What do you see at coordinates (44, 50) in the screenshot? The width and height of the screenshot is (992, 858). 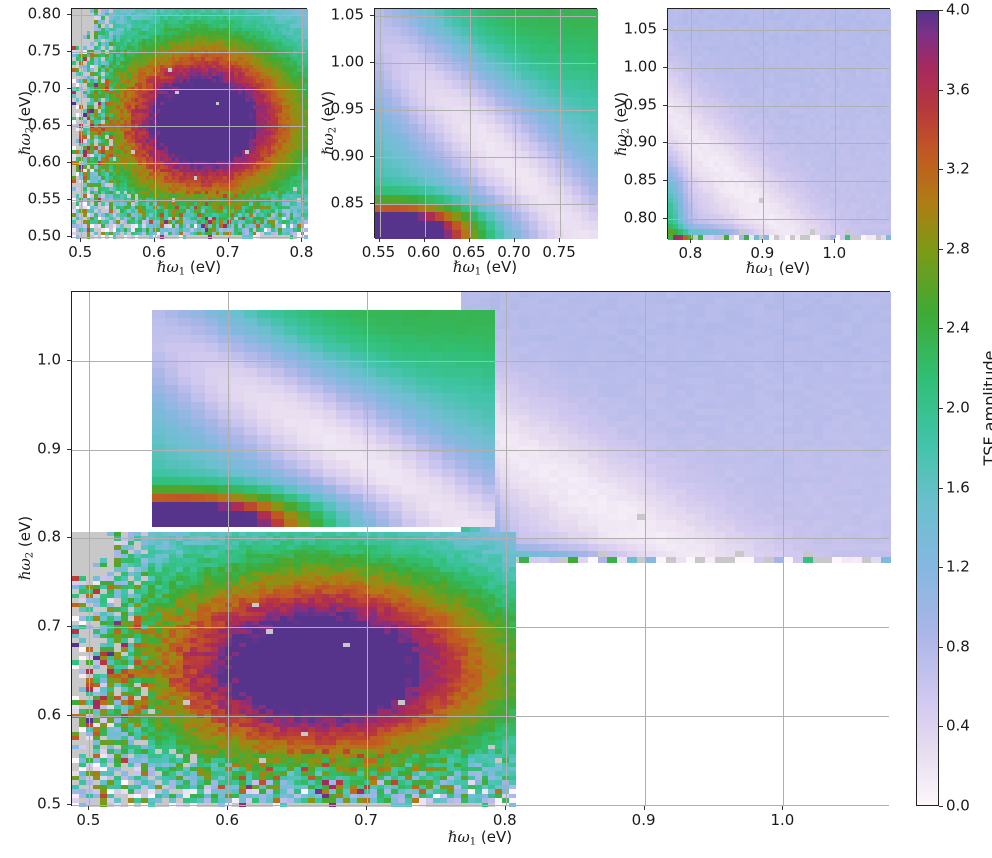 I see `y-tick-label: 0.75` at bounding box center [44, 50].